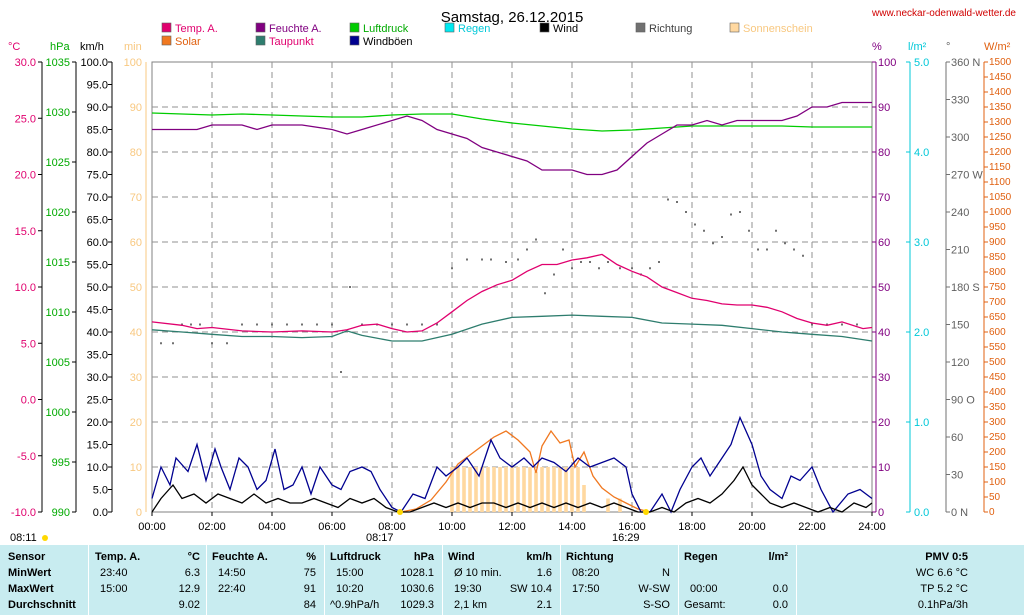  I want to click on direction-tick-label: 270 W, so click(967, 176).